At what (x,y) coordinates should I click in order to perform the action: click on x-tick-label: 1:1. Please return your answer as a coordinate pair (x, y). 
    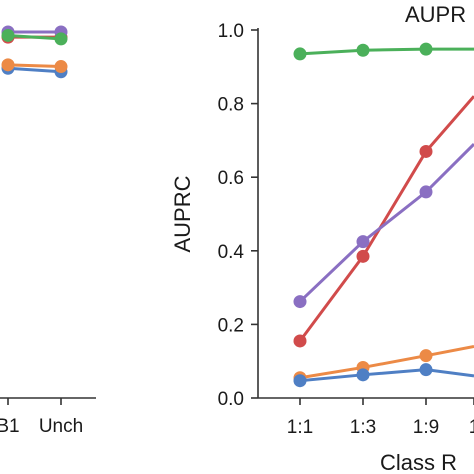
    Looking at the image, I should click on (300, 427).